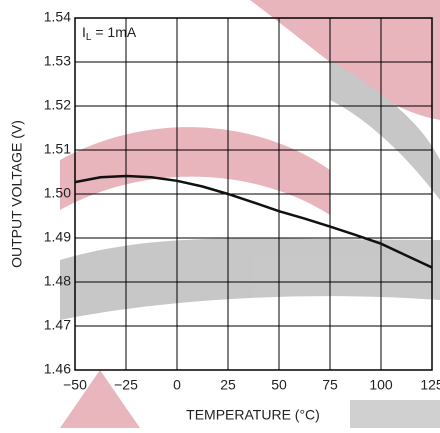  What do you see at coordinates (57, 149) in the screenshot?
I see `y-tick-label: 1.51` at bounding box center [57, 149].